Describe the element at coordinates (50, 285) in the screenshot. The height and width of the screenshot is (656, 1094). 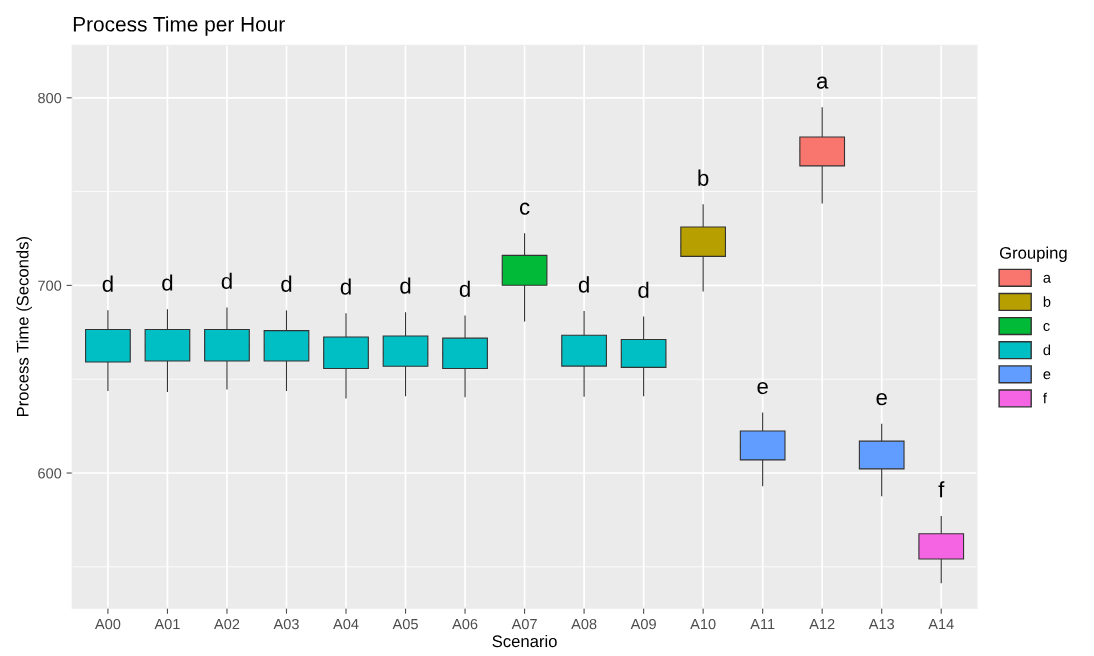
I see `y-tick-label: 700` at that location.